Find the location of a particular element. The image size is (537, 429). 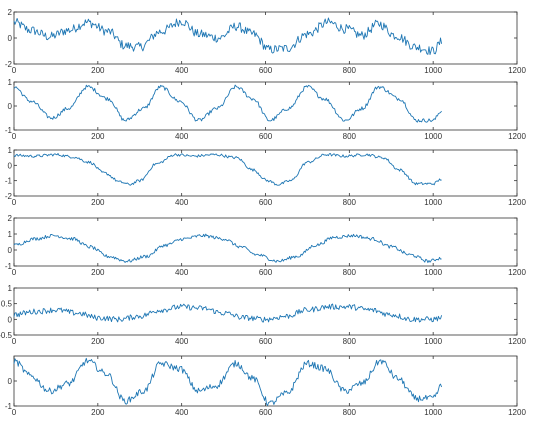

y-tick-label: -0.5 is located at coordinates (6, 335).